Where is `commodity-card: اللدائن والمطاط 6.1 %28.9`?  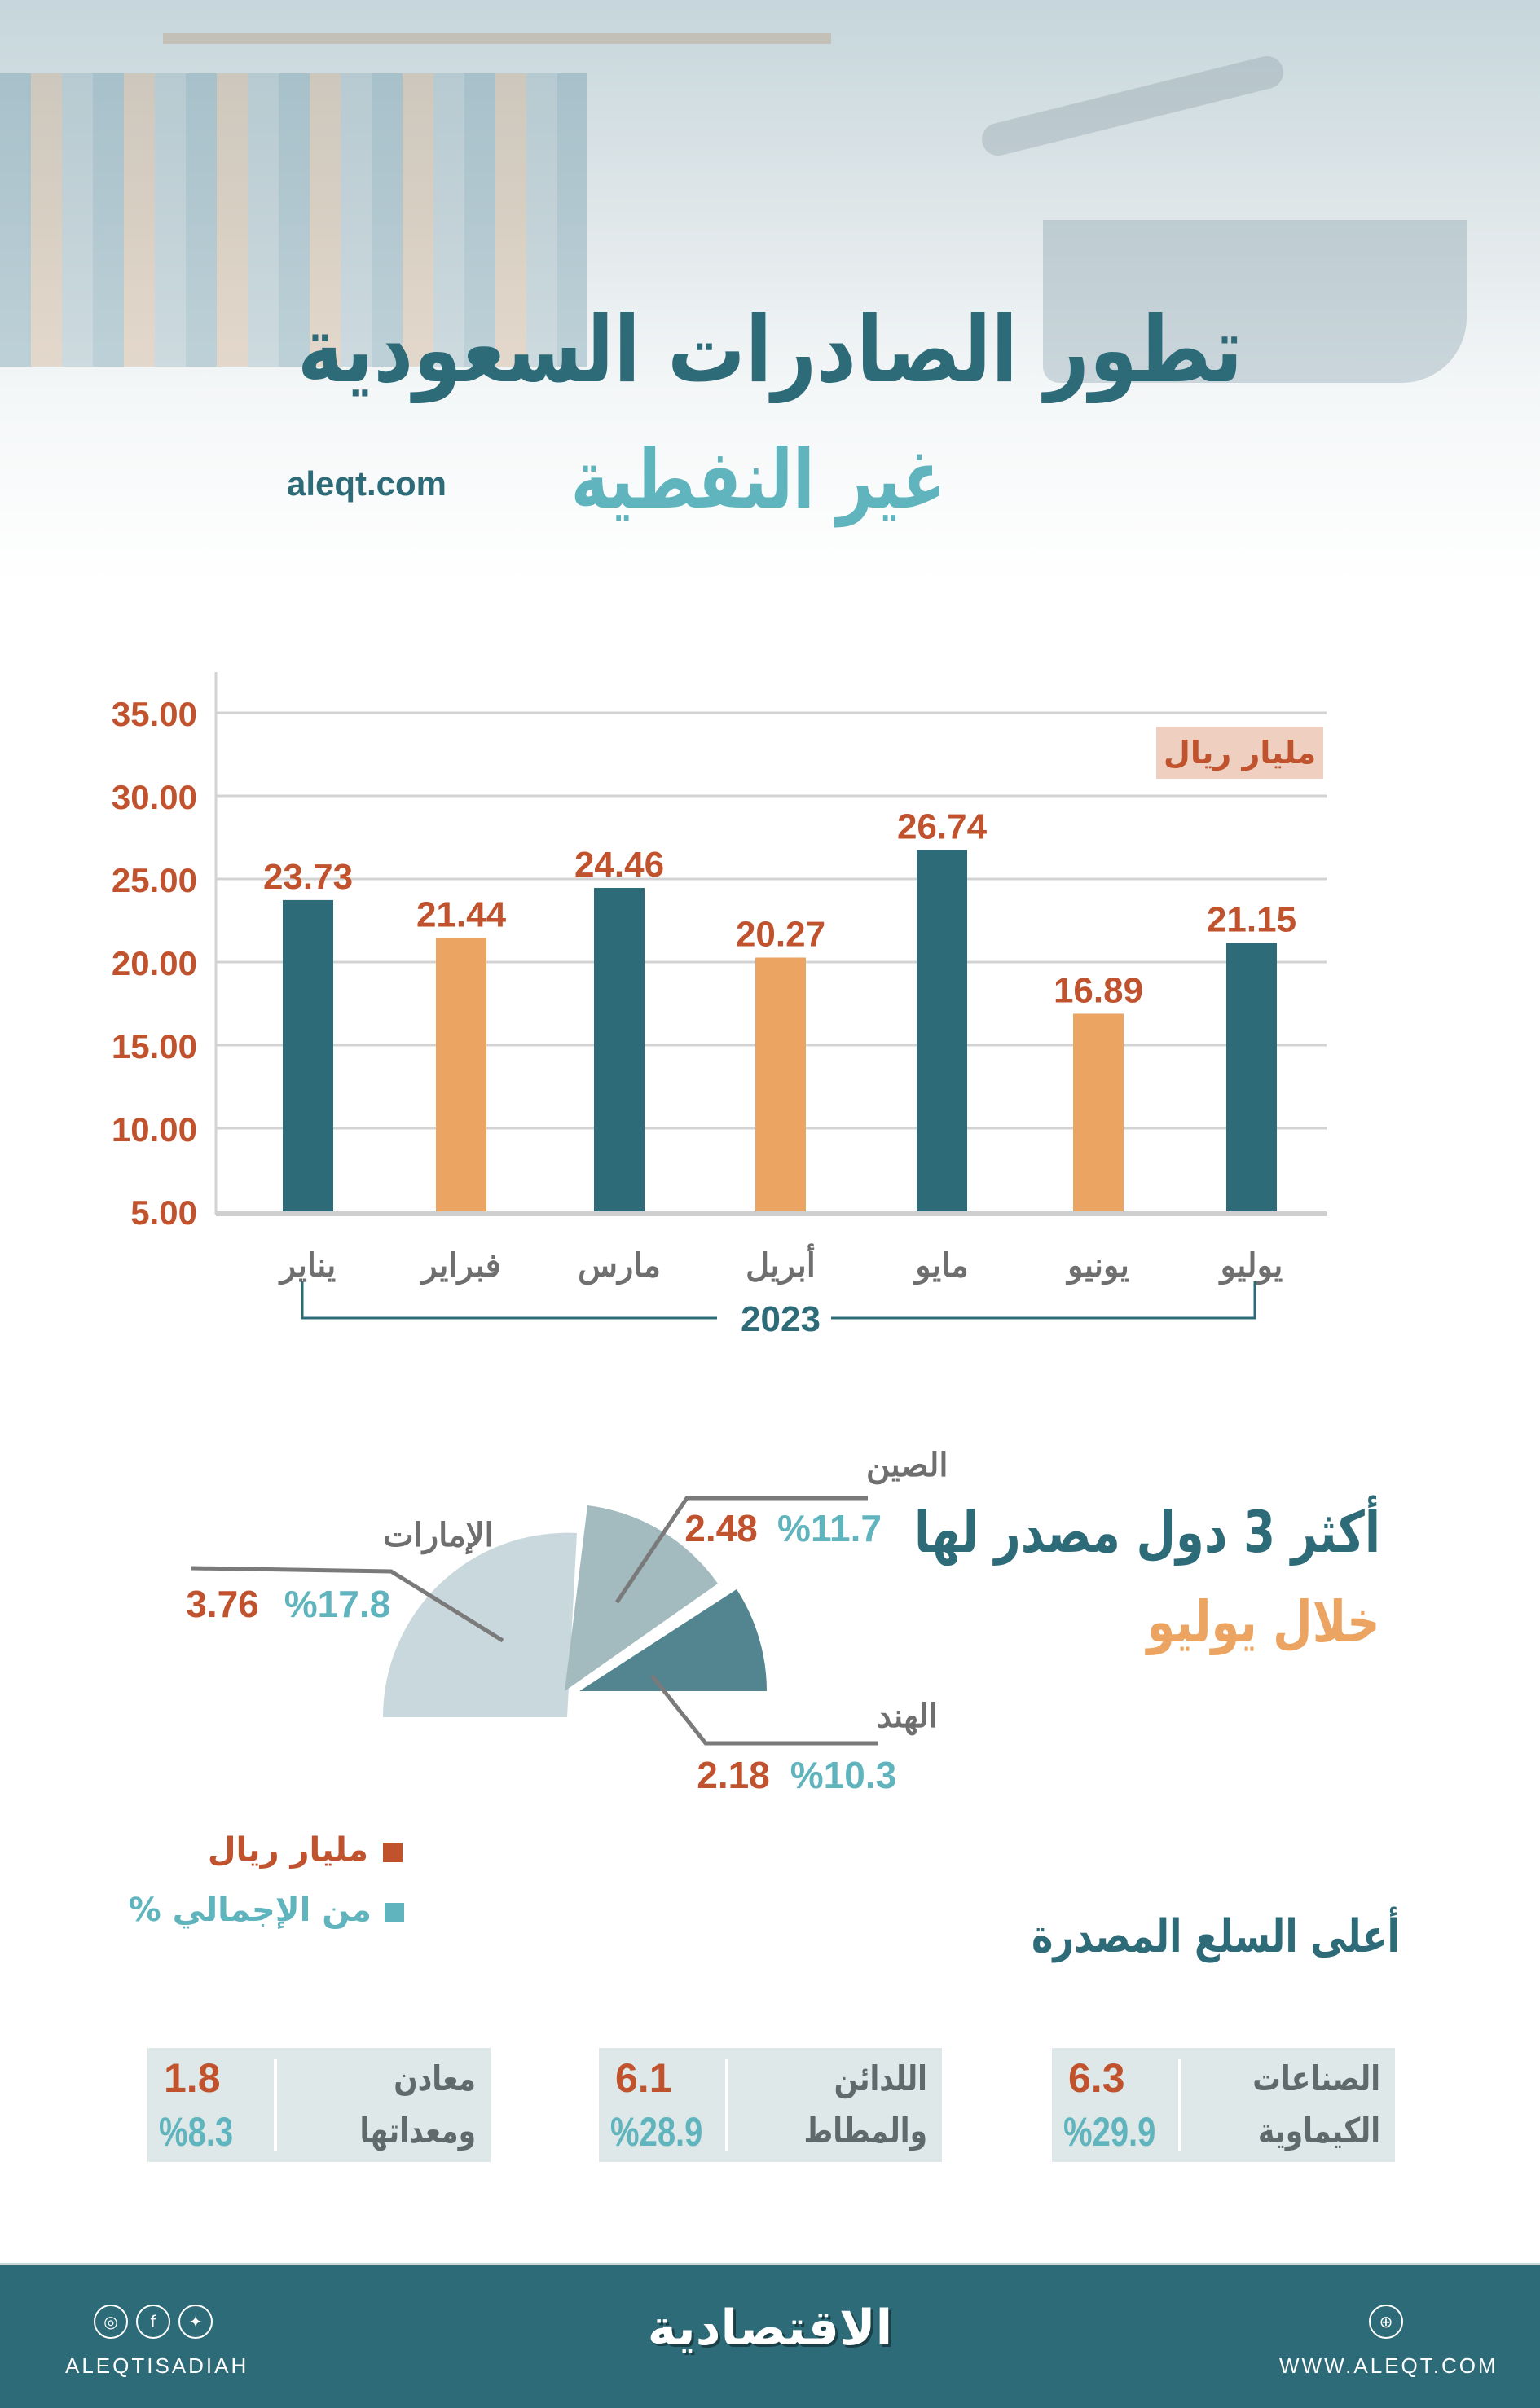
commodity-card: اللدائن والمطاط 6.1 %28.9 is located at coordinates (770, 2105).